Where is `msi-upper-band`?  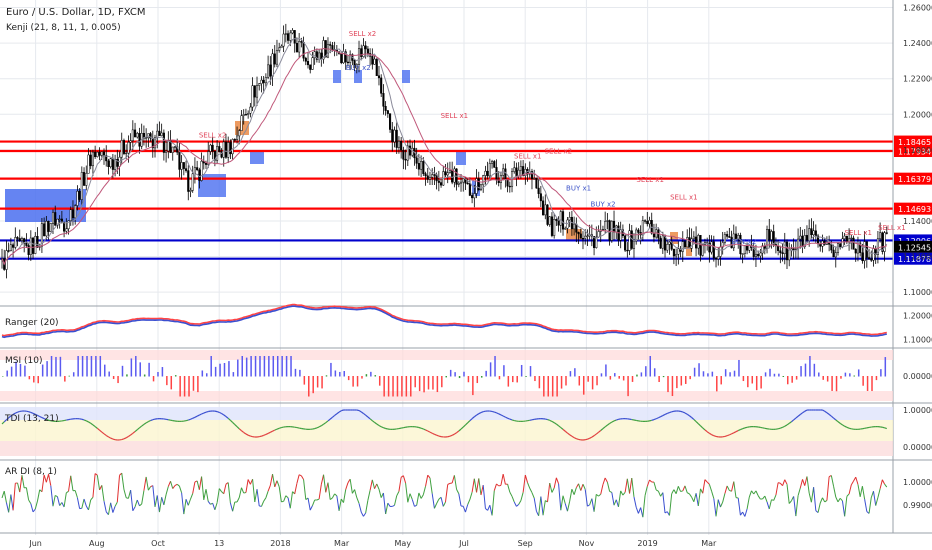
msi-upper-band is located at coordinates (446, 355).